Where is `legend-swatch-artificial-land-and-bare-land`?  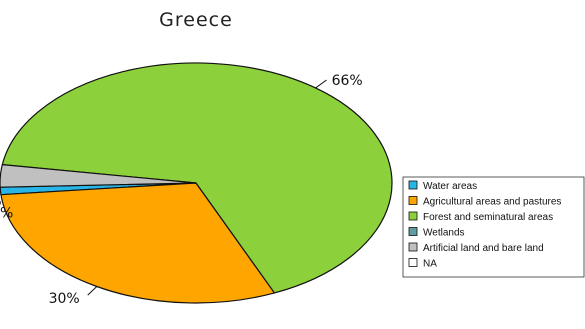 legend-swatch-artificial-land-and-bare-land is located at coordinates (413, 247).